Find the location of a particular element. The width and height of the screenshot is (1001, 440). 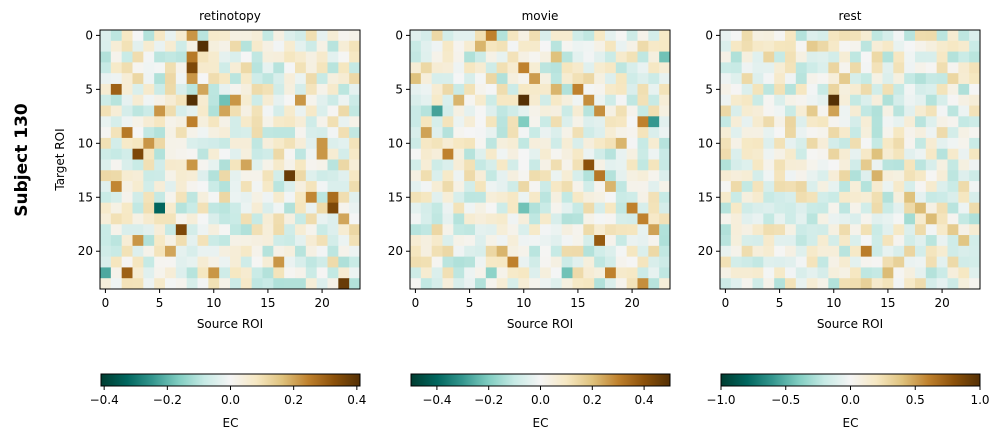

colorbar-tick-label: −0.4 is located at coordinates (436, 400).